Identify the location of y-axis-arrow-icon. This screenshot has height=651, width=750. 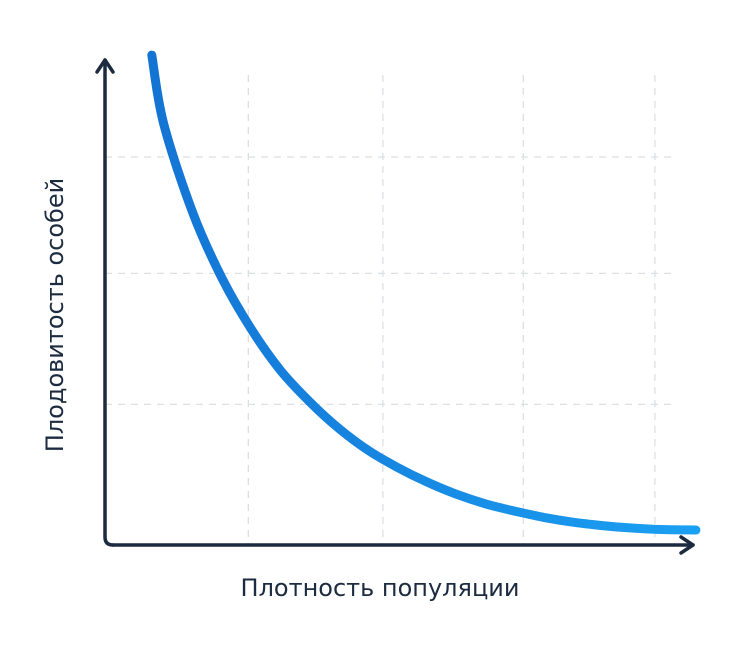
(105, 66).